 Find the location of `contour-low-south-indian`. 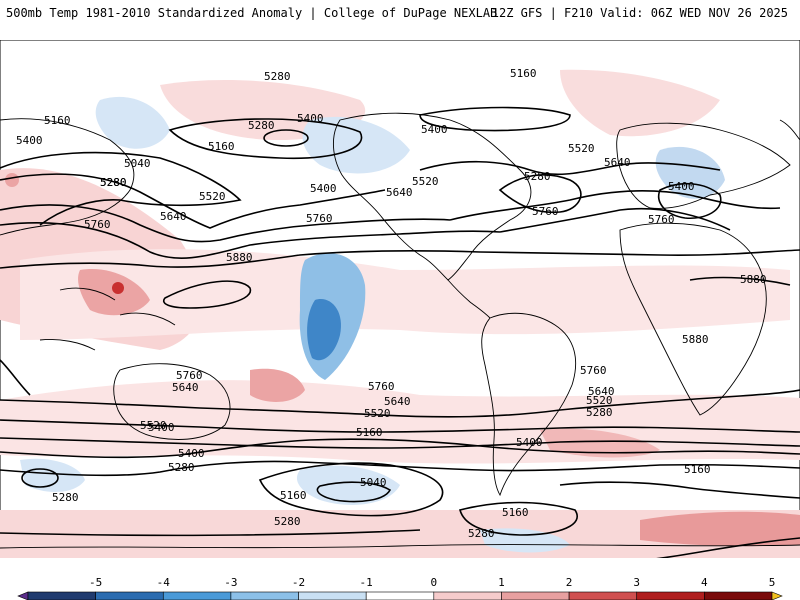

contour-low-south-indian is located at coordinates (40, 478).